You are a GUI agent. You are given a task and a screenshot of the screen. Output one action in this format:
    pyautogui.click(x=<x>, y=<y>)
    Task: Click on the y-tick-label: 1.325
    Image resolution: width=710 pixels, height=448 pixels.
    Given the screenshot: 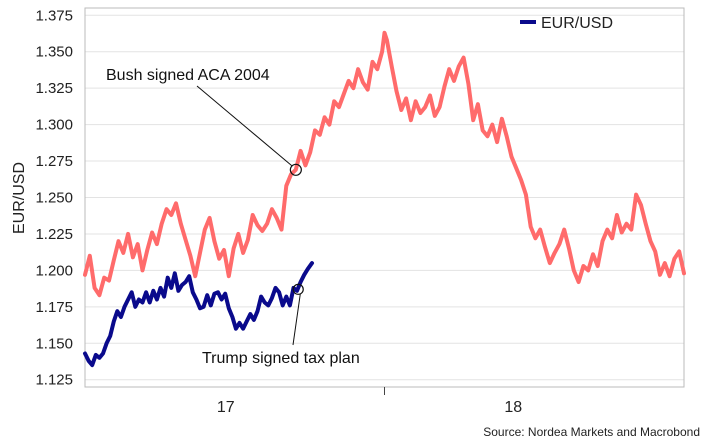 What is the action you would take?
    pyautogui.click(x=54, y=88)
    